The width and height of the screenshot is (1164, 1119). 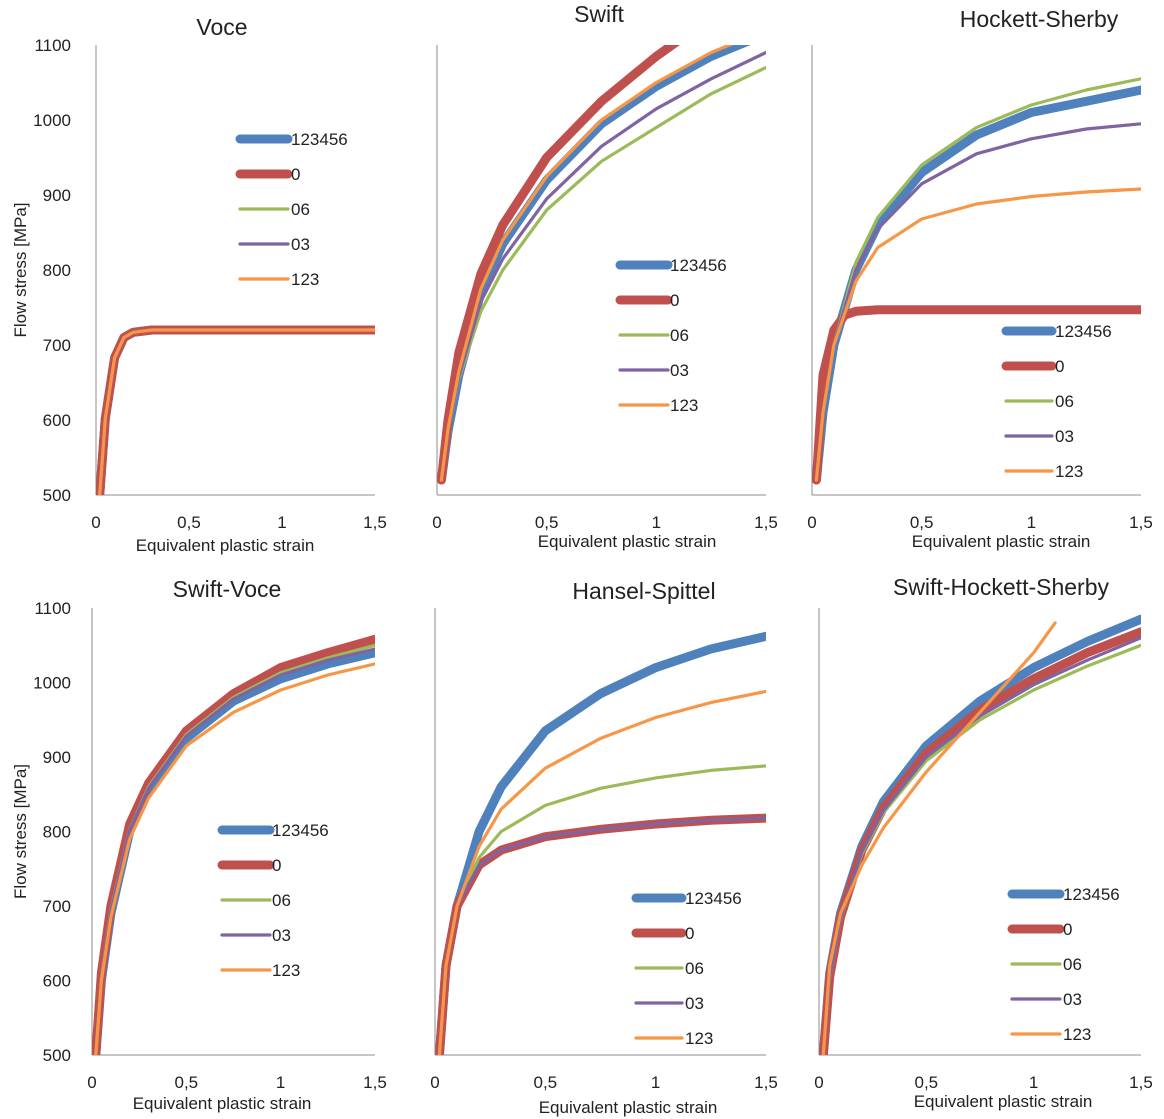 I want to click on panel-title: Swift, so click(x=599, y=14).